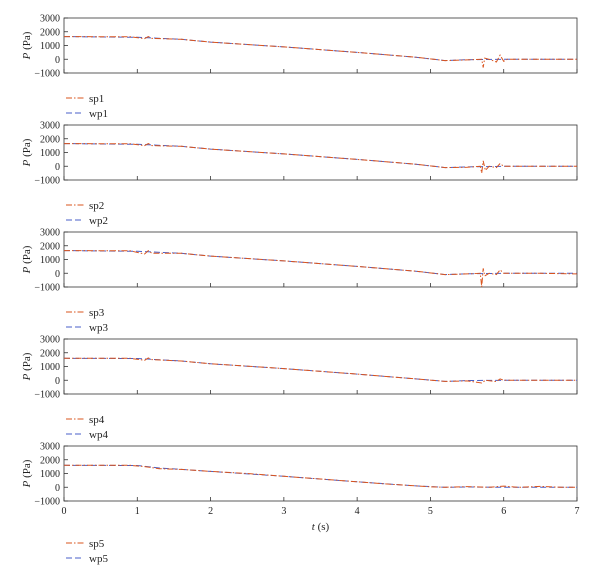 This screenshot has height=581, width=600. Describe the element at coordinates (98, 559) in the screenshot. I see `legend-label-wp5: wp5` at that location.